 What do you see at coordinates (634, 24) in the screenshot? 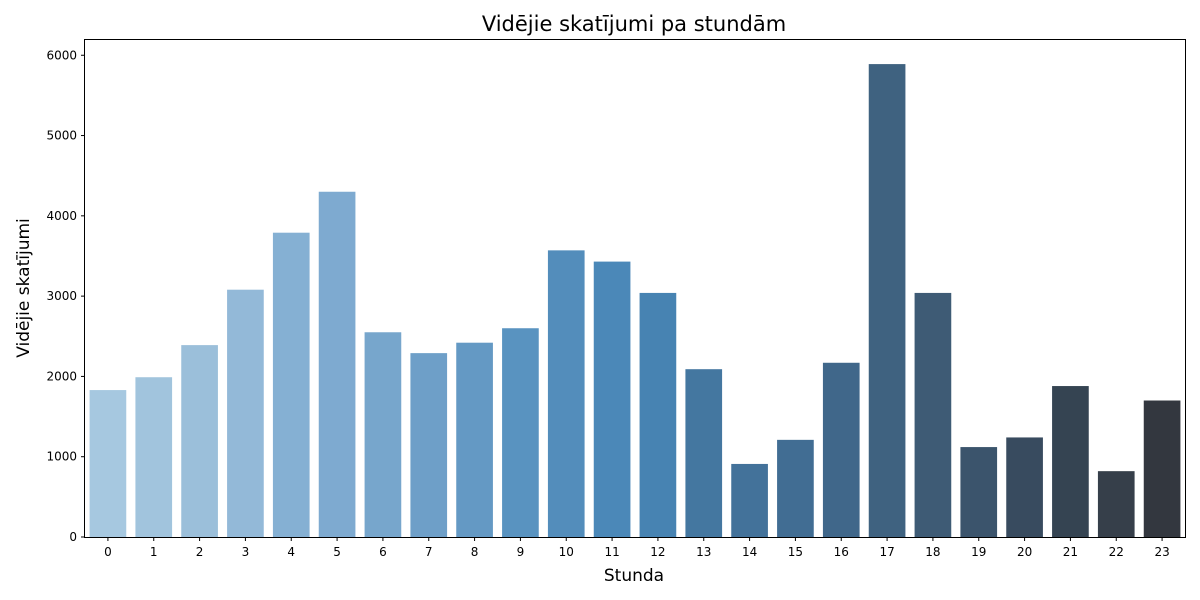
I see `chart-title: Vidējie skatījumi pa stundām` at bounding box center [634, 24].